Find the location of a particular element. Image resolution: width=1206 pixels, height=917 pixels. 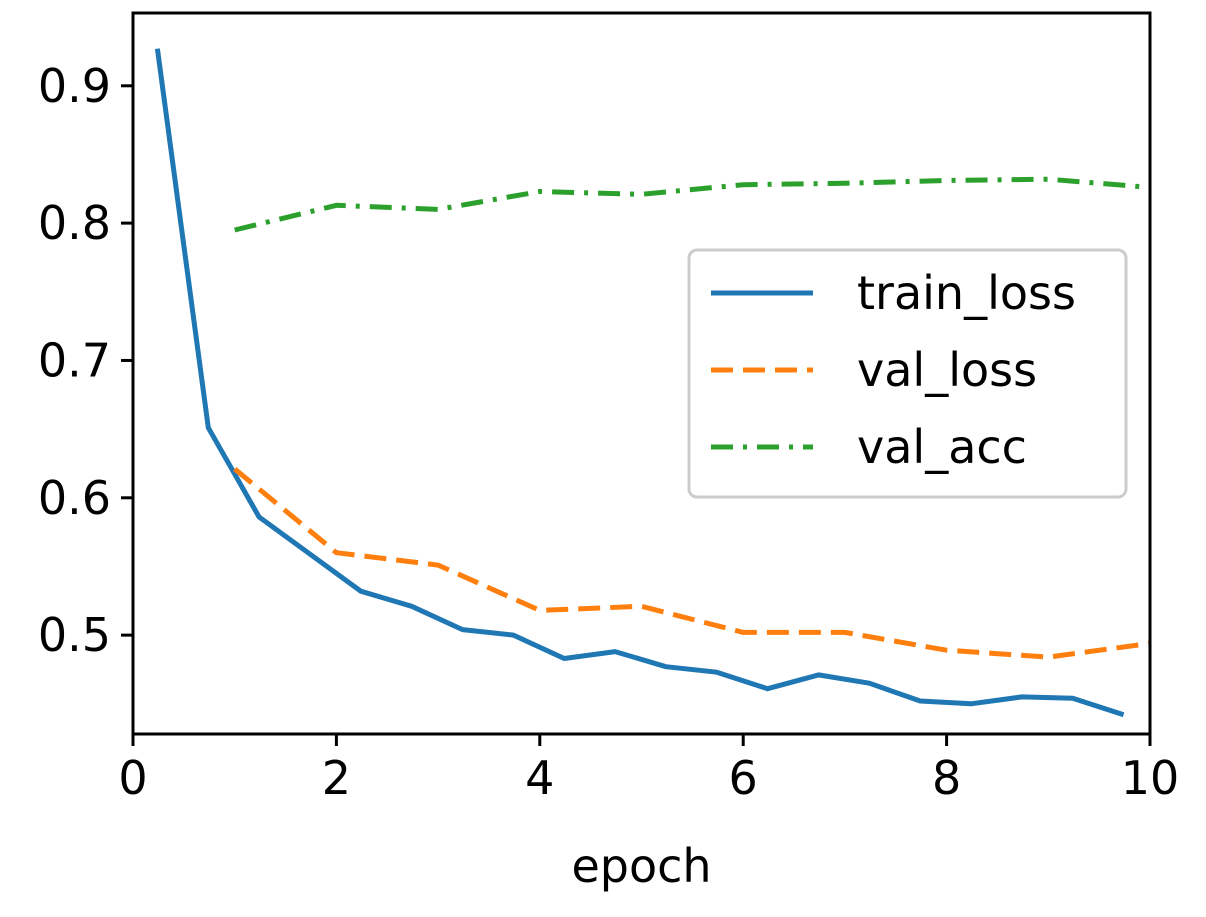

legend-box is located at coordinates (907, 373).